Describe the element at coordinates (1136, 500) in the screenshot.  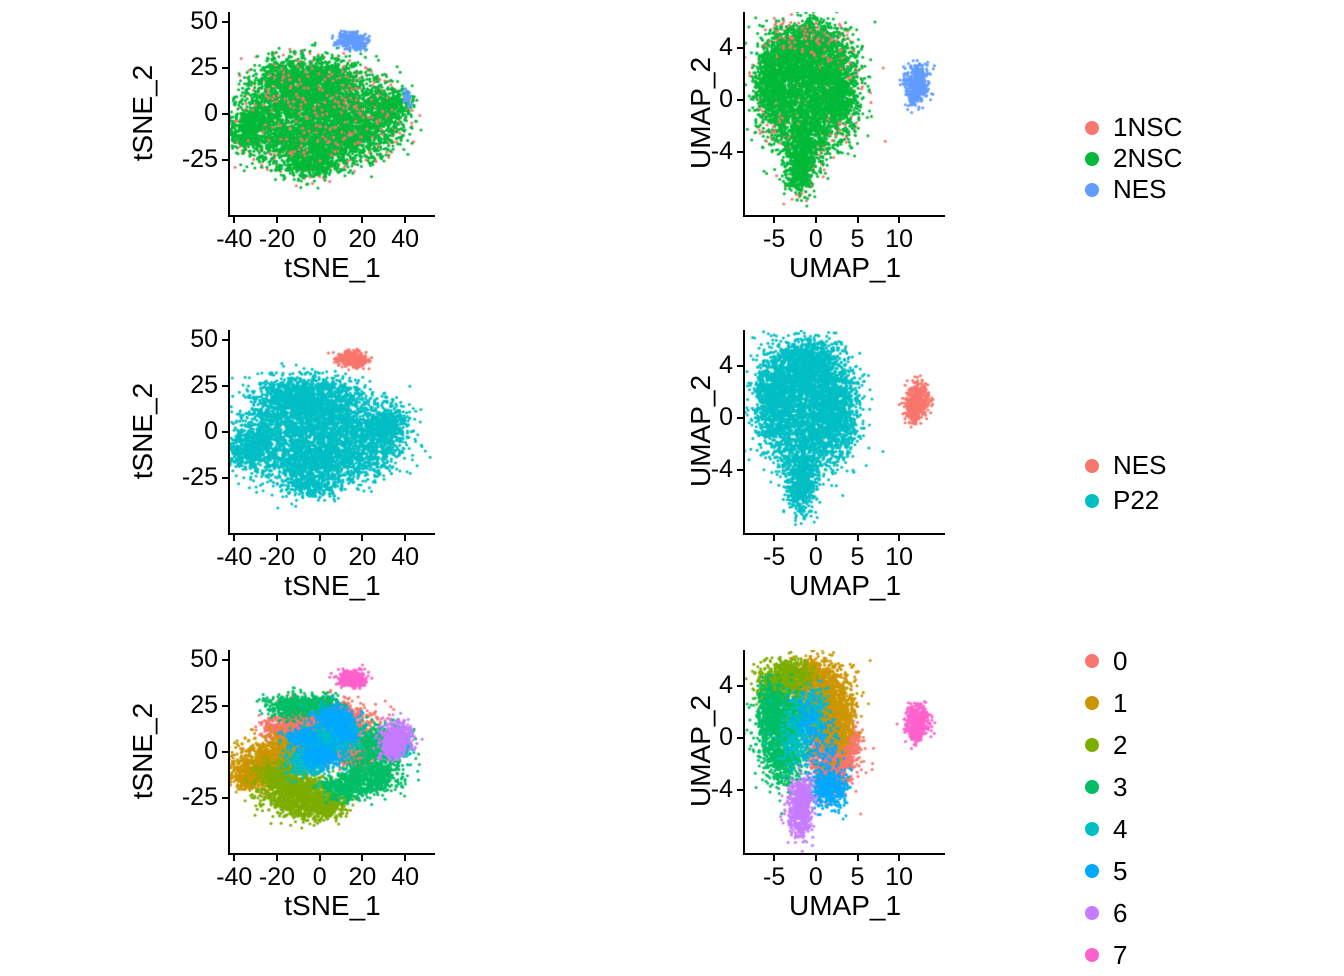
I see `legend-label: P22` at that location.